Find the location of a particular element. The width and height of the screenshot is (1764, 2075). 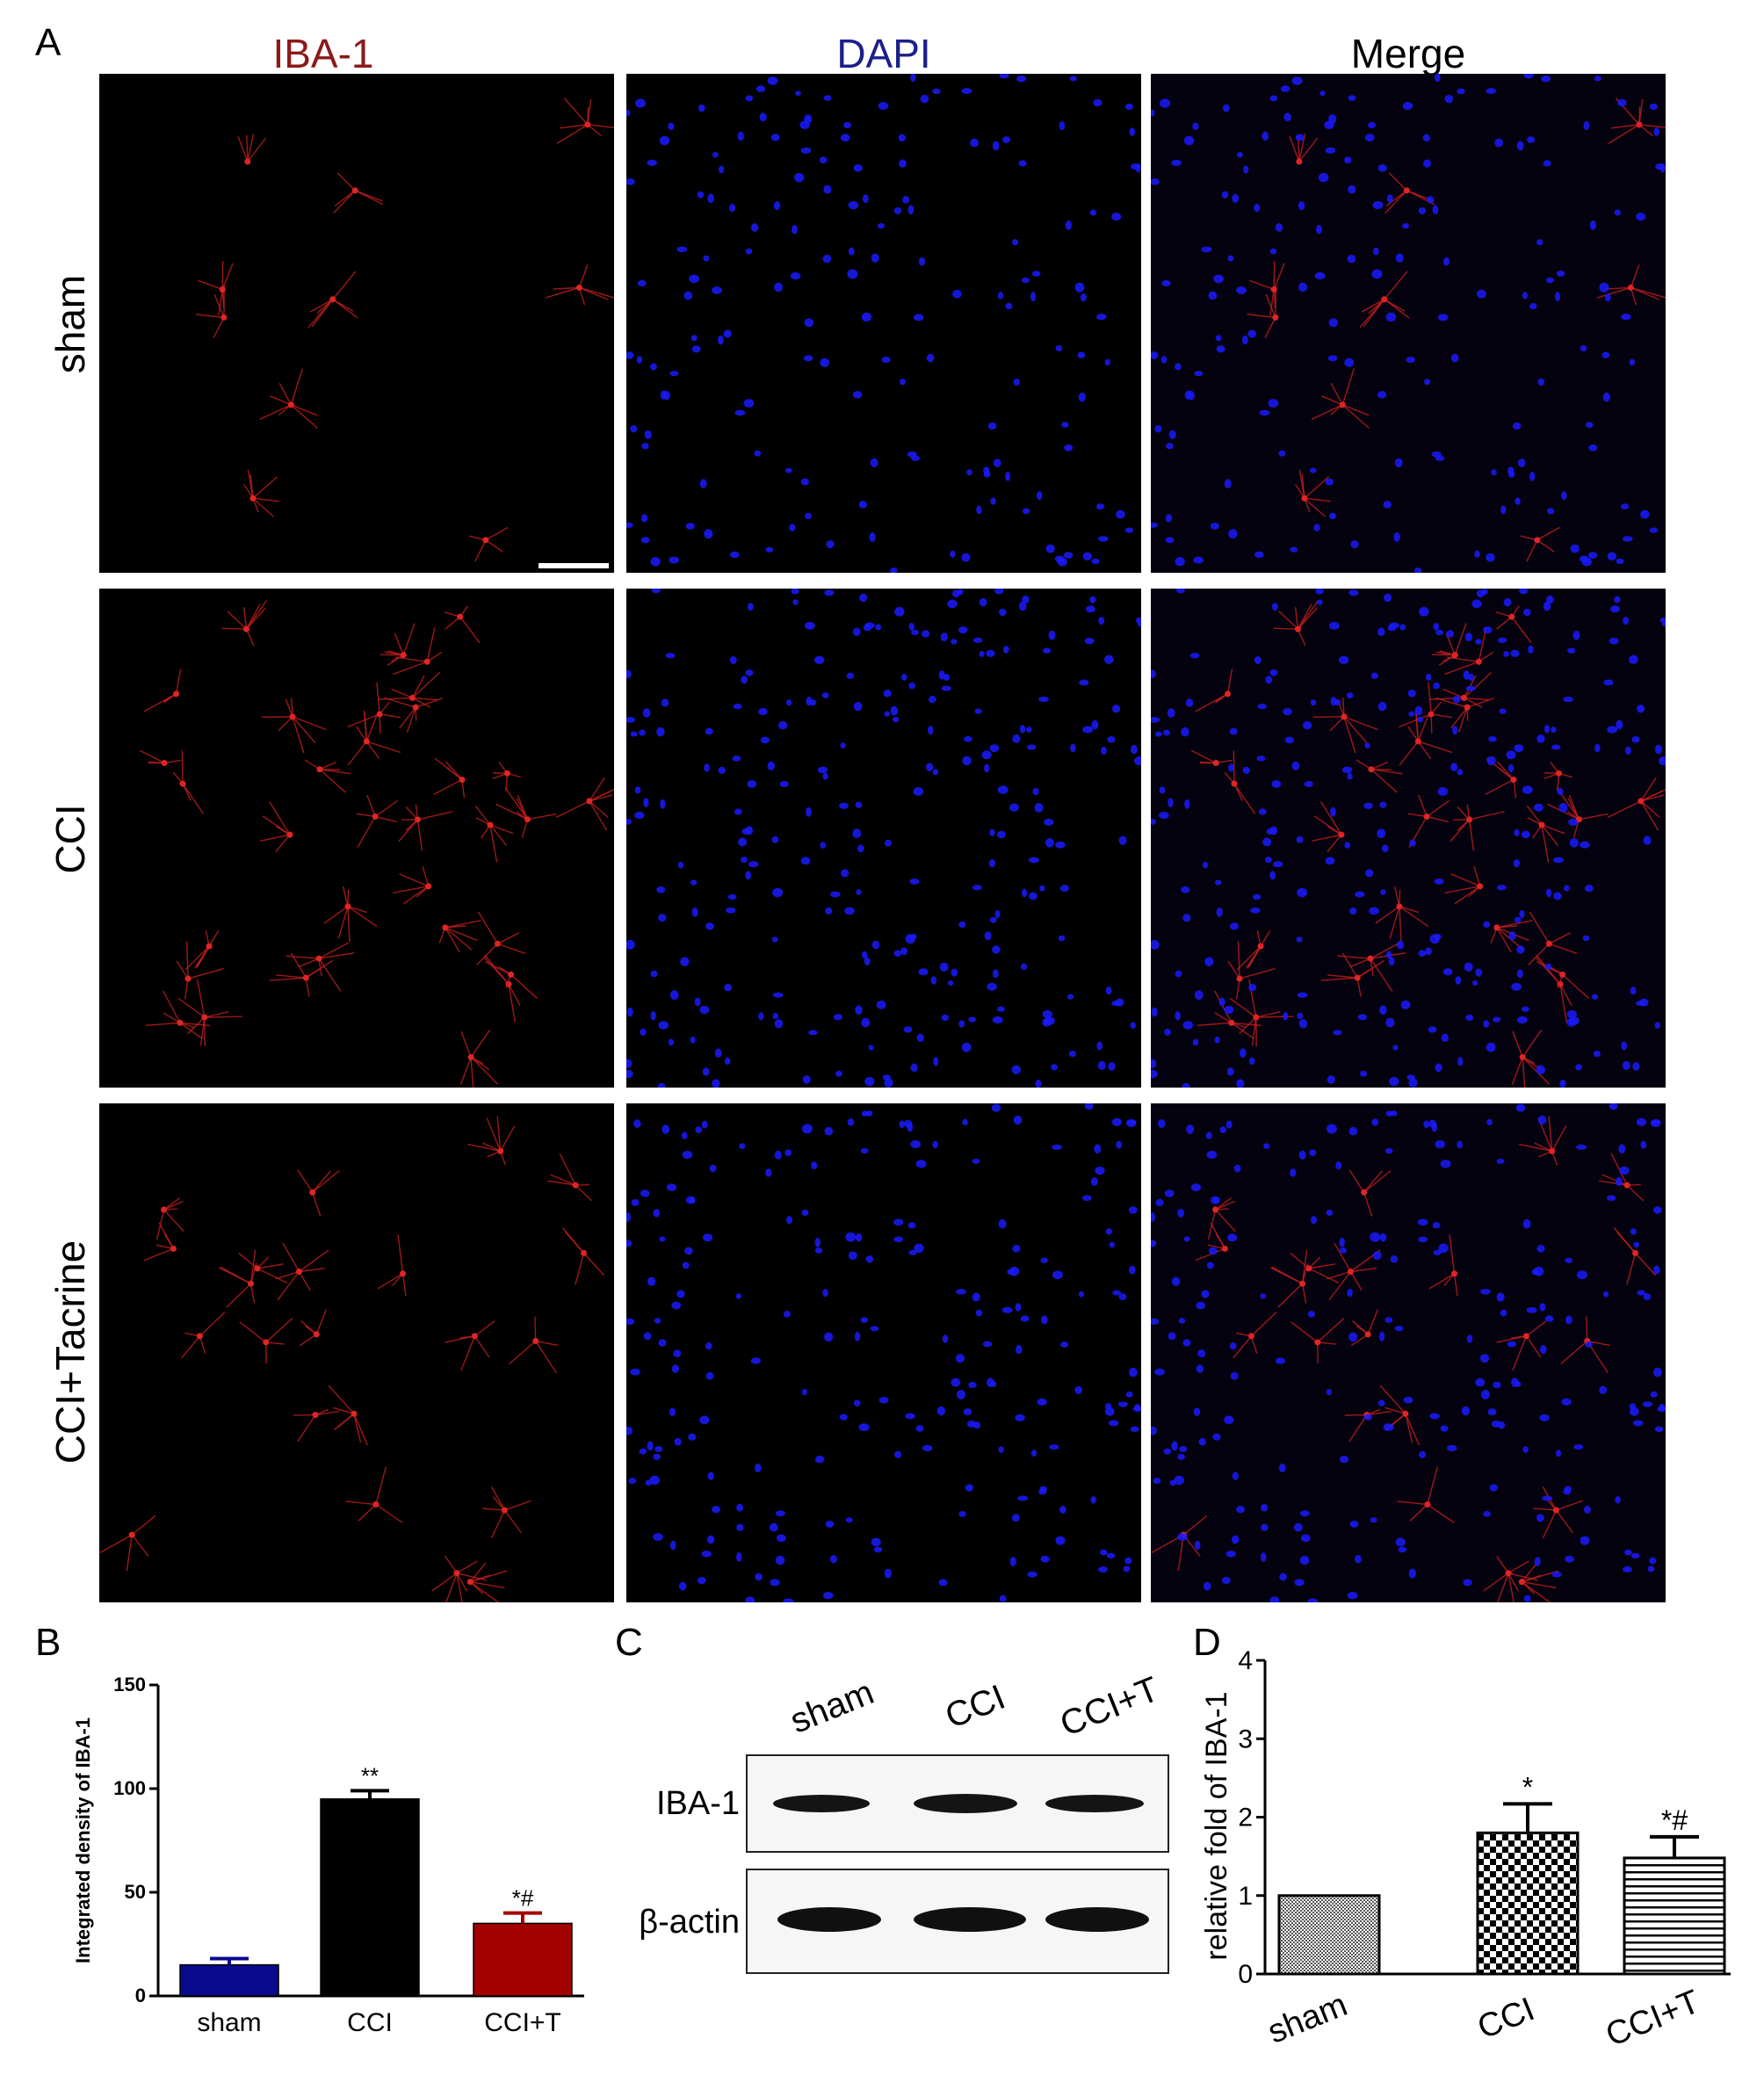

chart-d-ytick-label: 0 is located at coordinates (1245, 1974).